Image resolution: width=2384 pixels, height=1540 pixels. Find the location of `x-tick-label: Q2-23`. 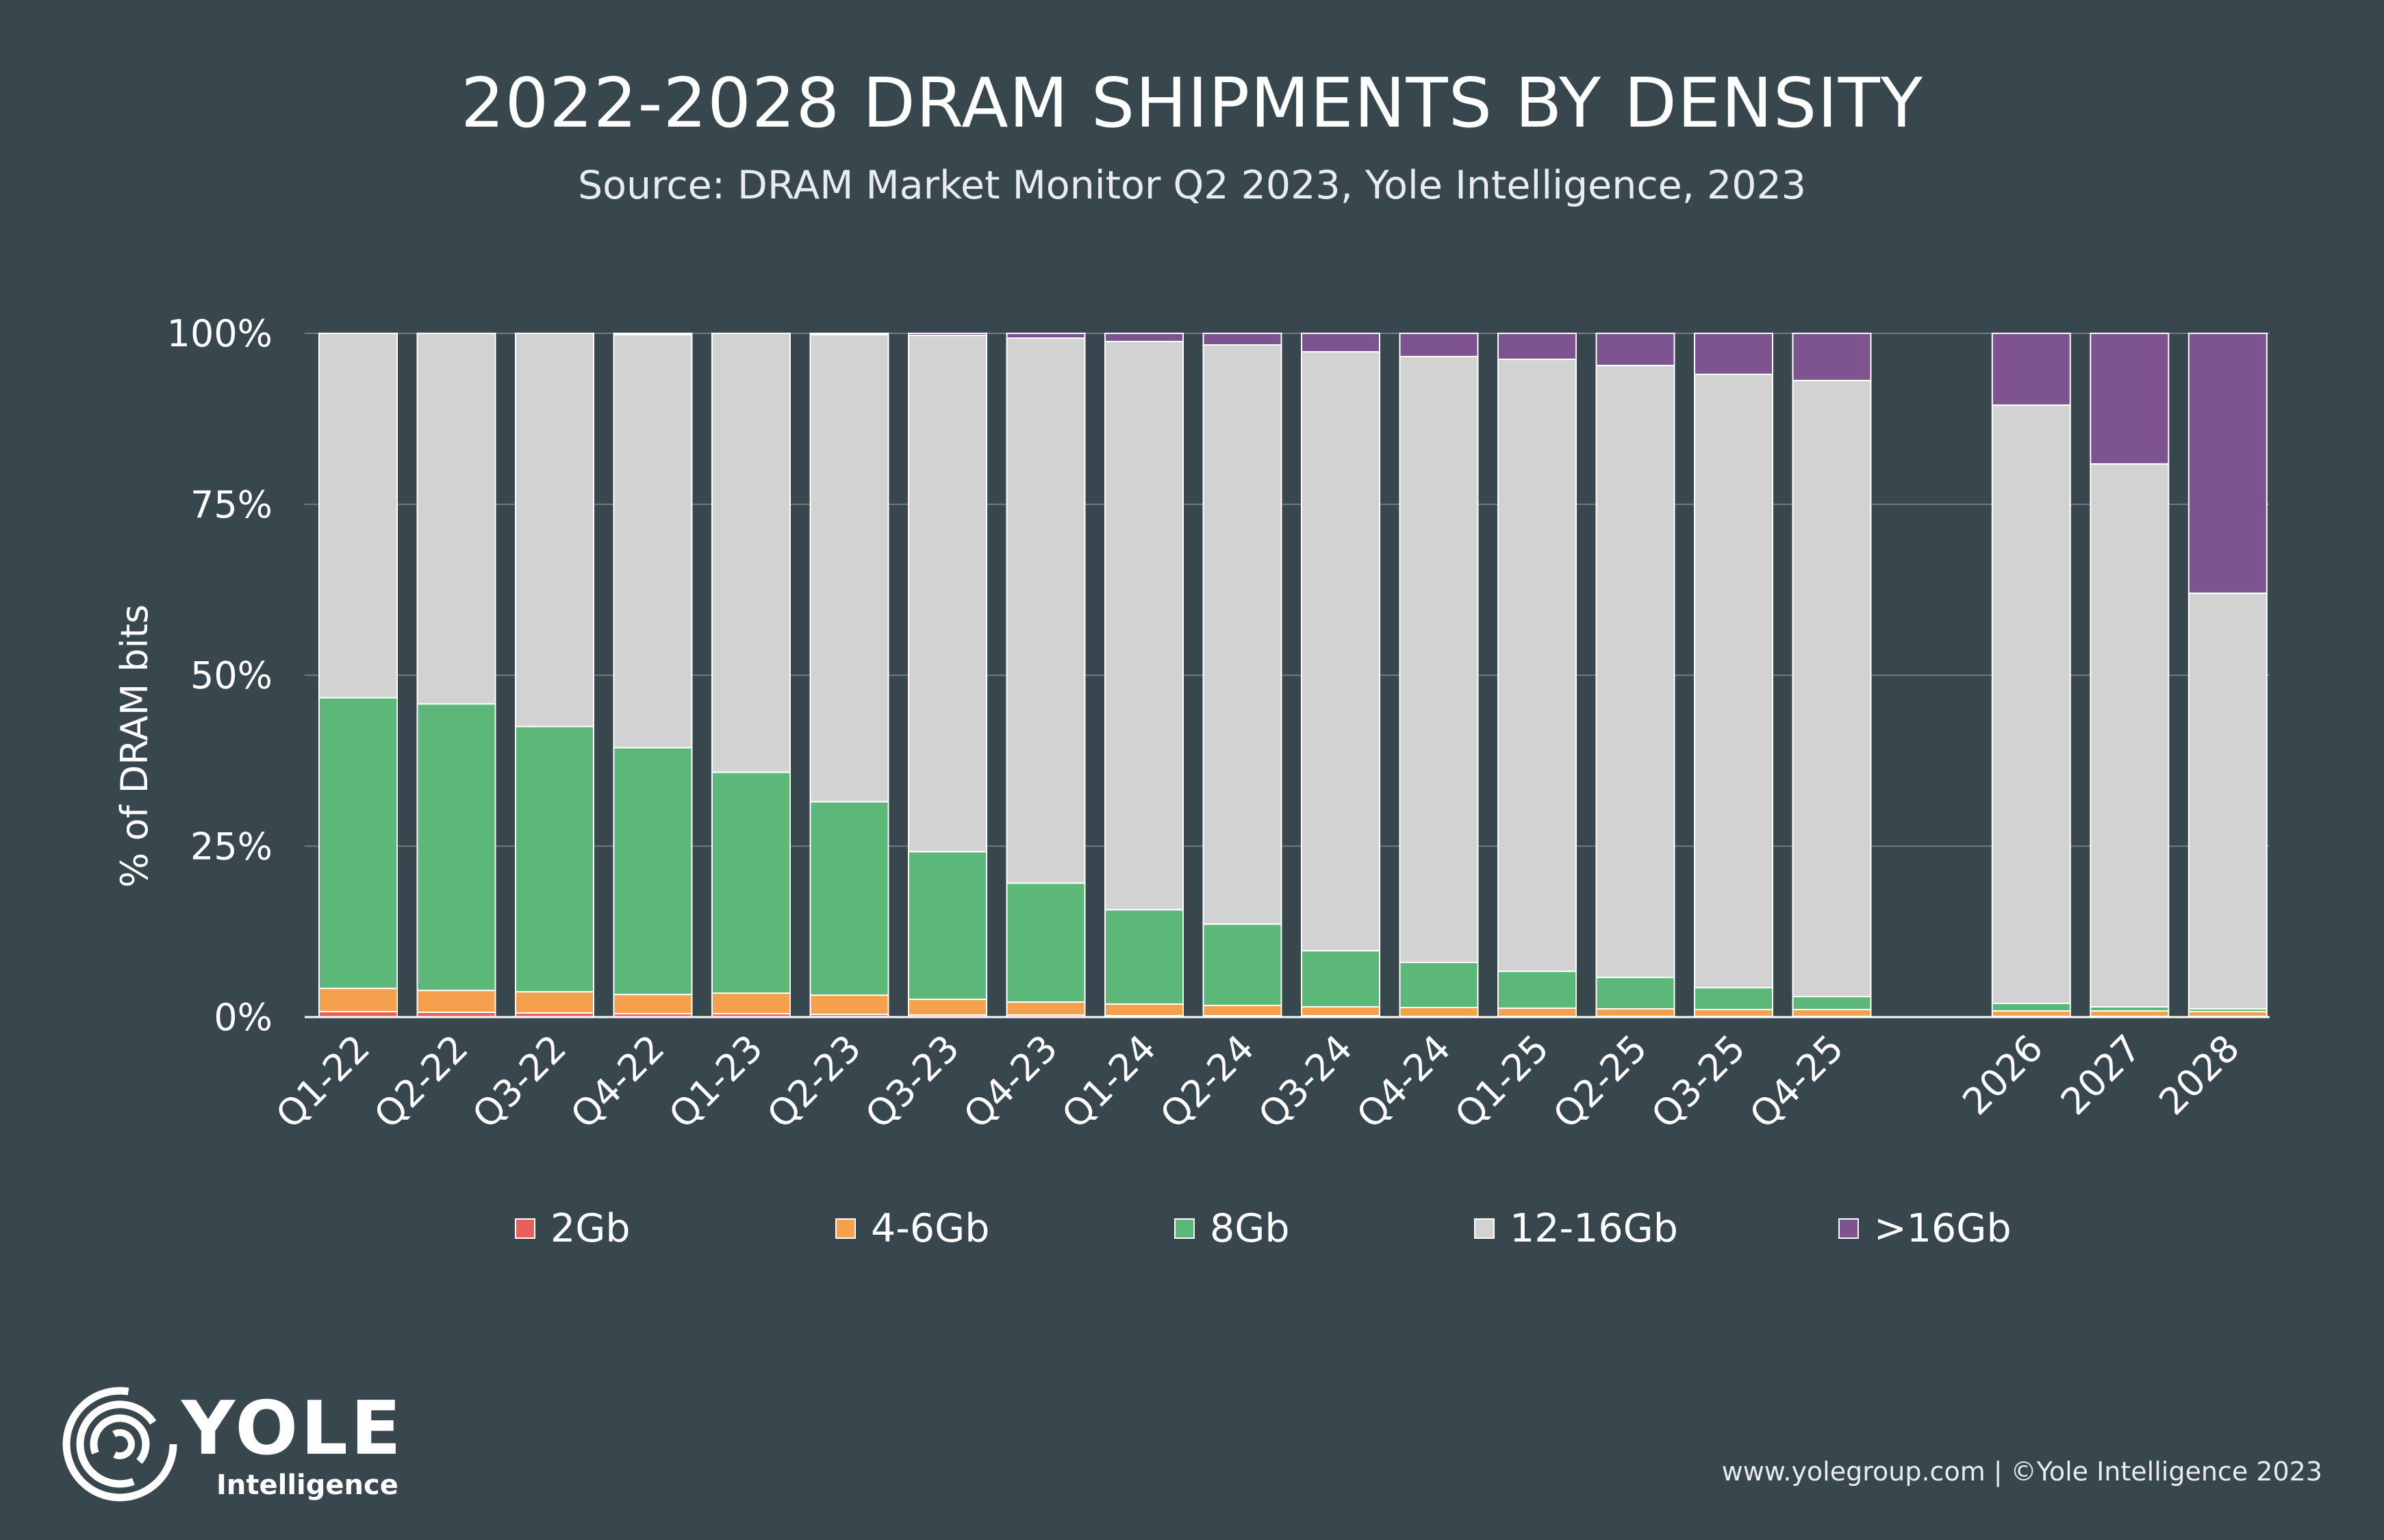

x-tick-label: Q2-23 is located at coordinates (814, 1082).